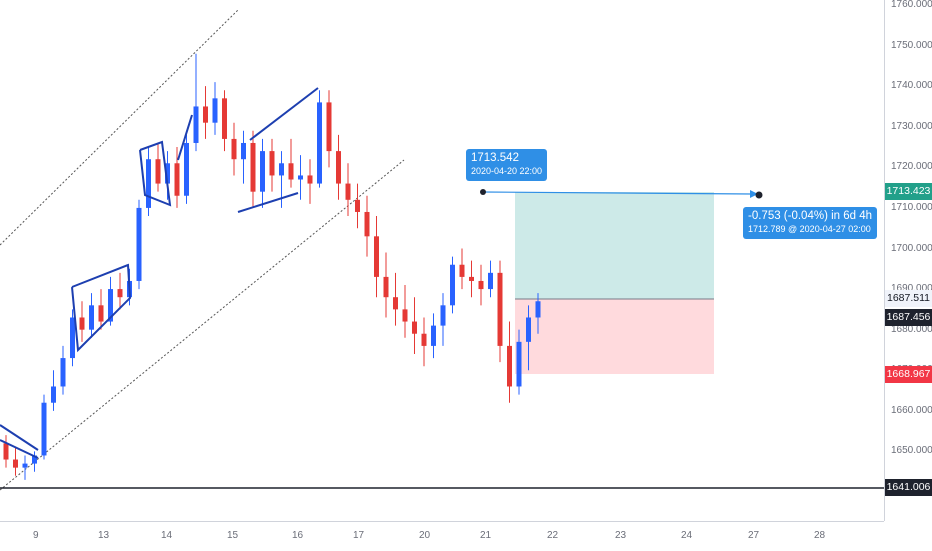 The width and height of the screenshot is (932, 551). What do you see at coordinates (911, 45) in the screenshot?
I see `price-tick-label: 1750.000` at bounding box center [911, 45].